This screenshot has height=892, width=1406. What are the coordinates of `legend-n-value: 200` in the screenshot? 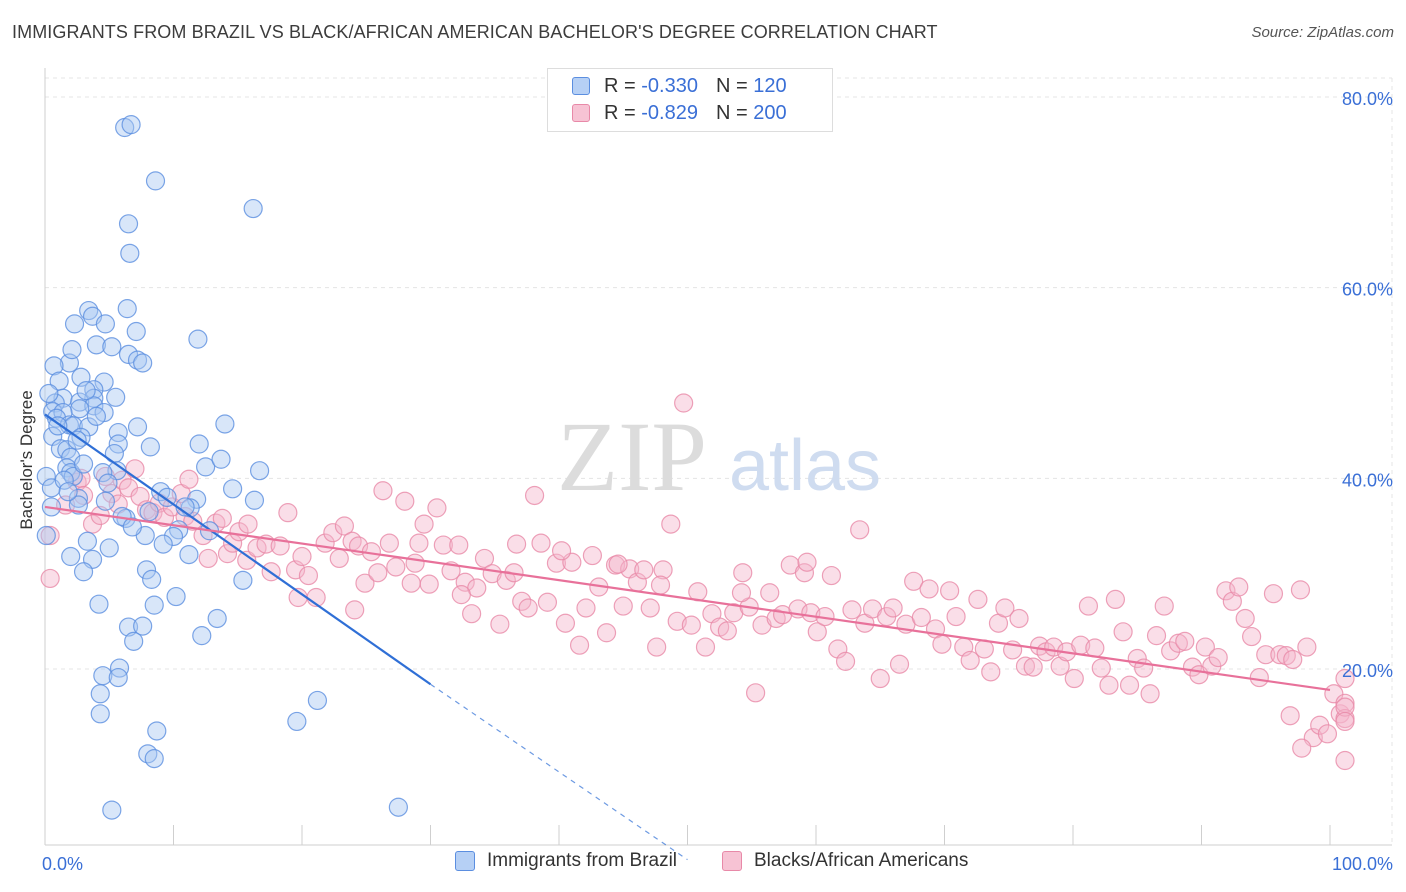 It's located at (770, 112).